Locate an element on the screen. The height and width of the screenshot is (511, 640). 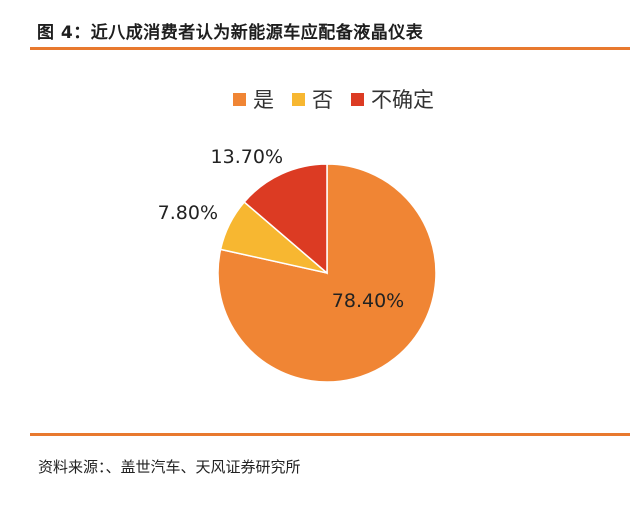
legend-item-unsure: 不确定 is located at coordinates (392, 99).